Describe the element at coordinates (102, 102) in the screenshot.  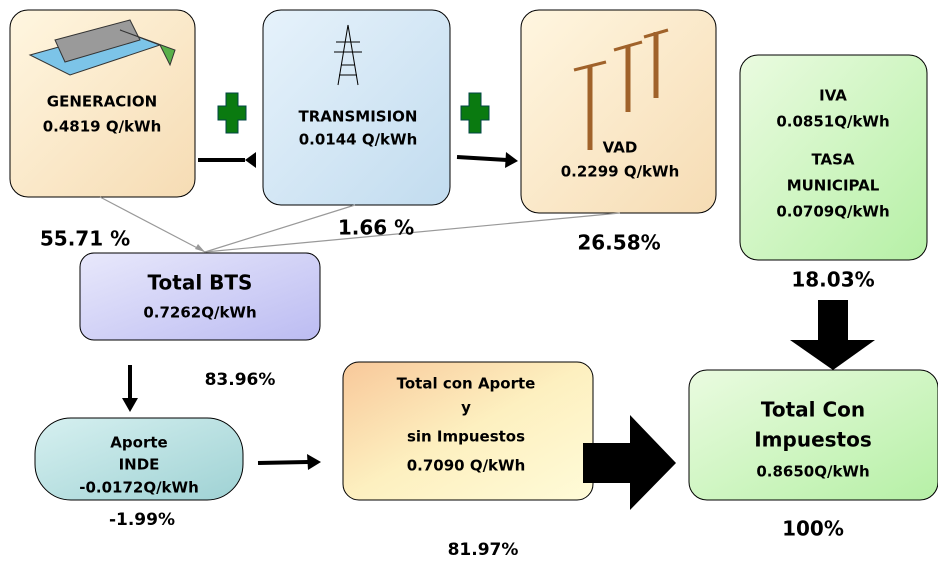
I see `node-text: GENERACION` at that location.